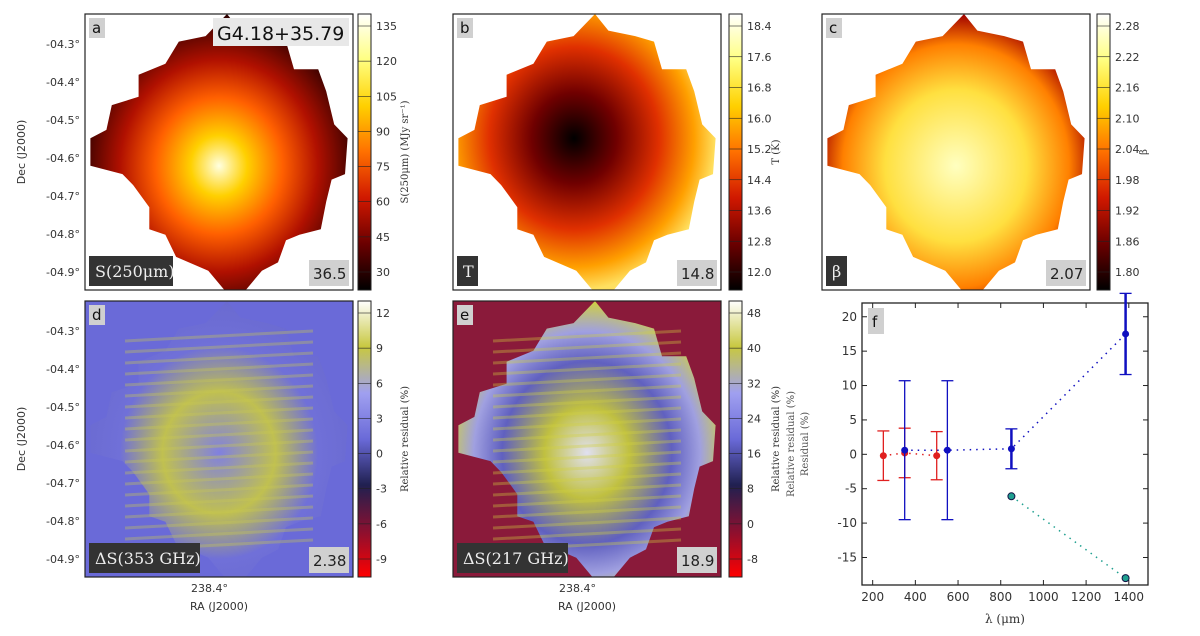 The width and height of the screenshot is (1200, 636). I want to click on colorbar-tick-label: 9, so click(379, 348).